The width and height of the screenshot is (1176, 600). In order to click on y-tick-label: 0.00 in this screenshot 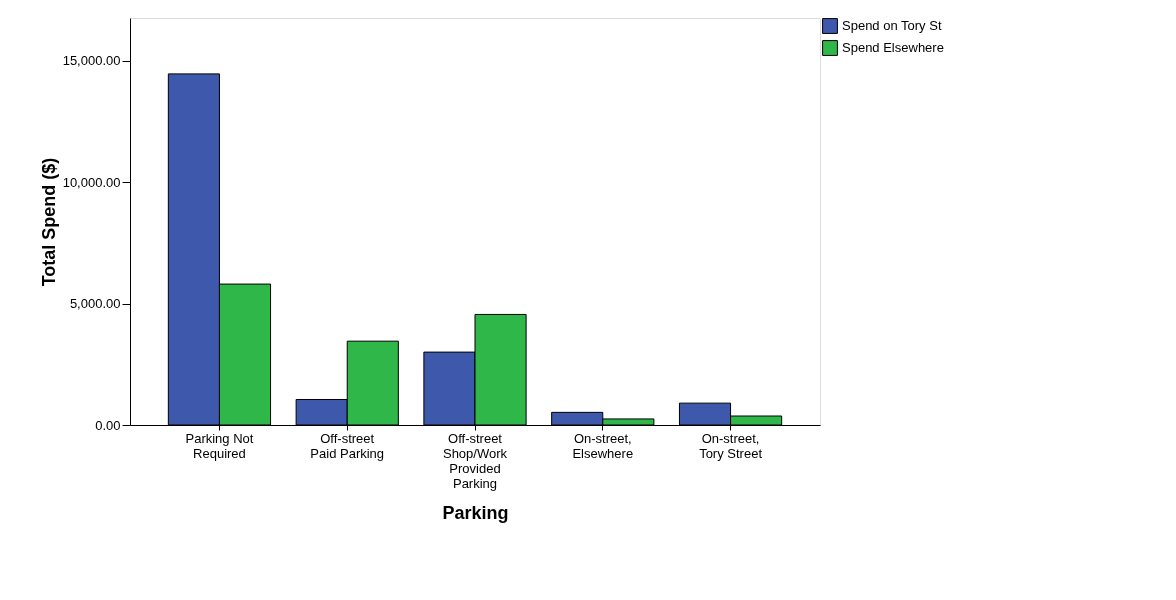, I will do `click(108, 425)`.